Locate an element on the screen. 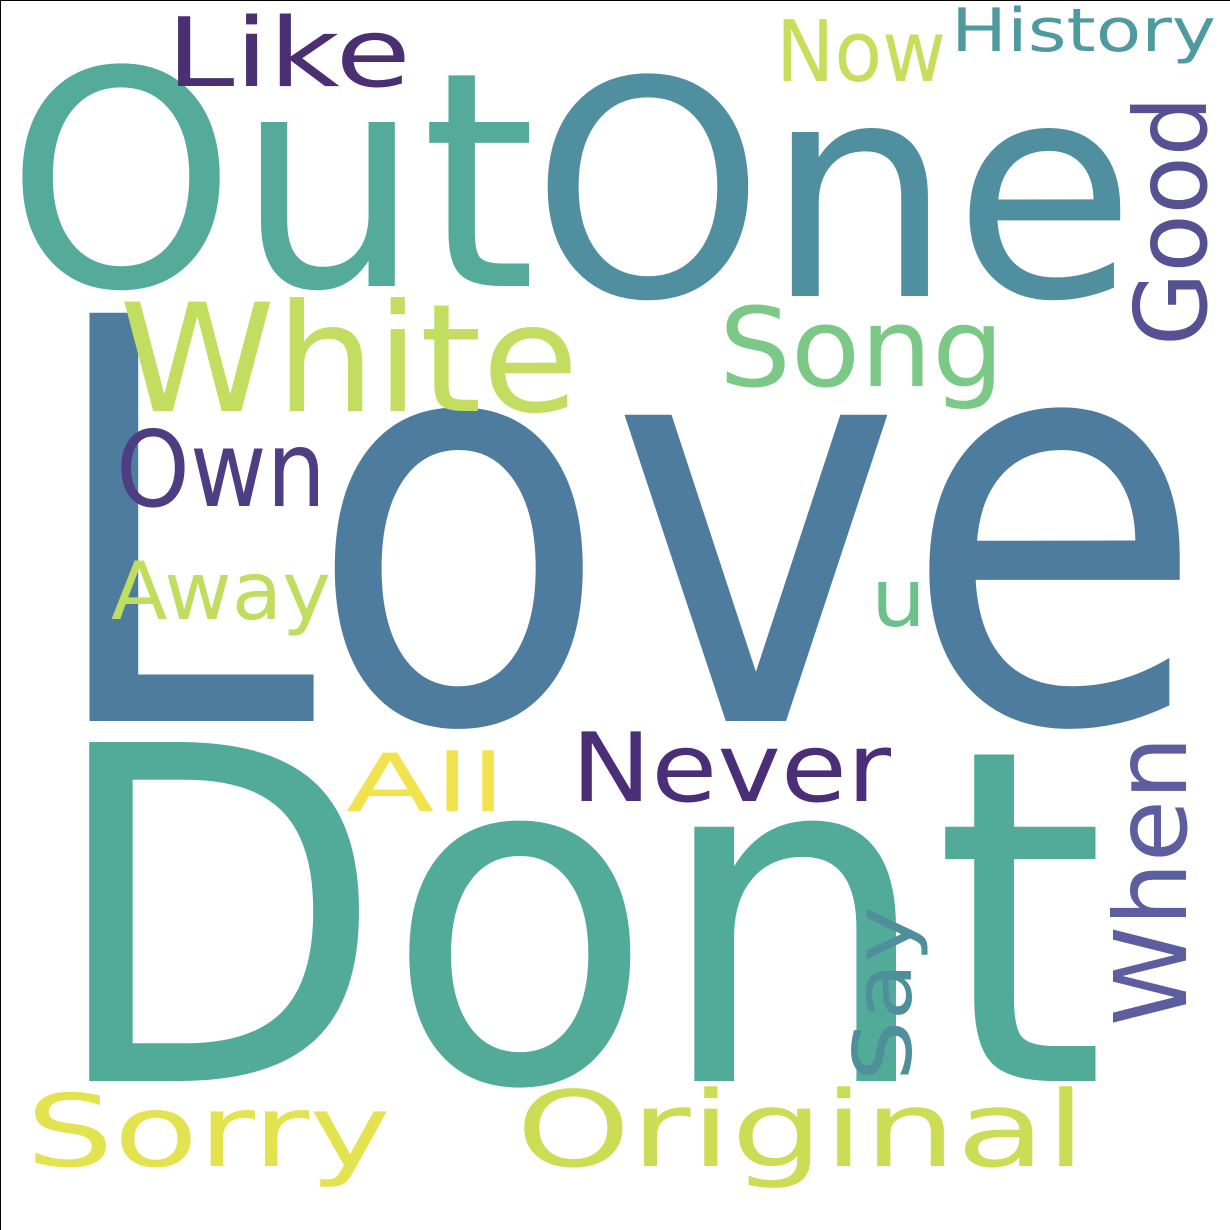 The height and width of the screenshot is (1230, 1230). word-sorry: Sorry is located at coordinates (208, 1131).